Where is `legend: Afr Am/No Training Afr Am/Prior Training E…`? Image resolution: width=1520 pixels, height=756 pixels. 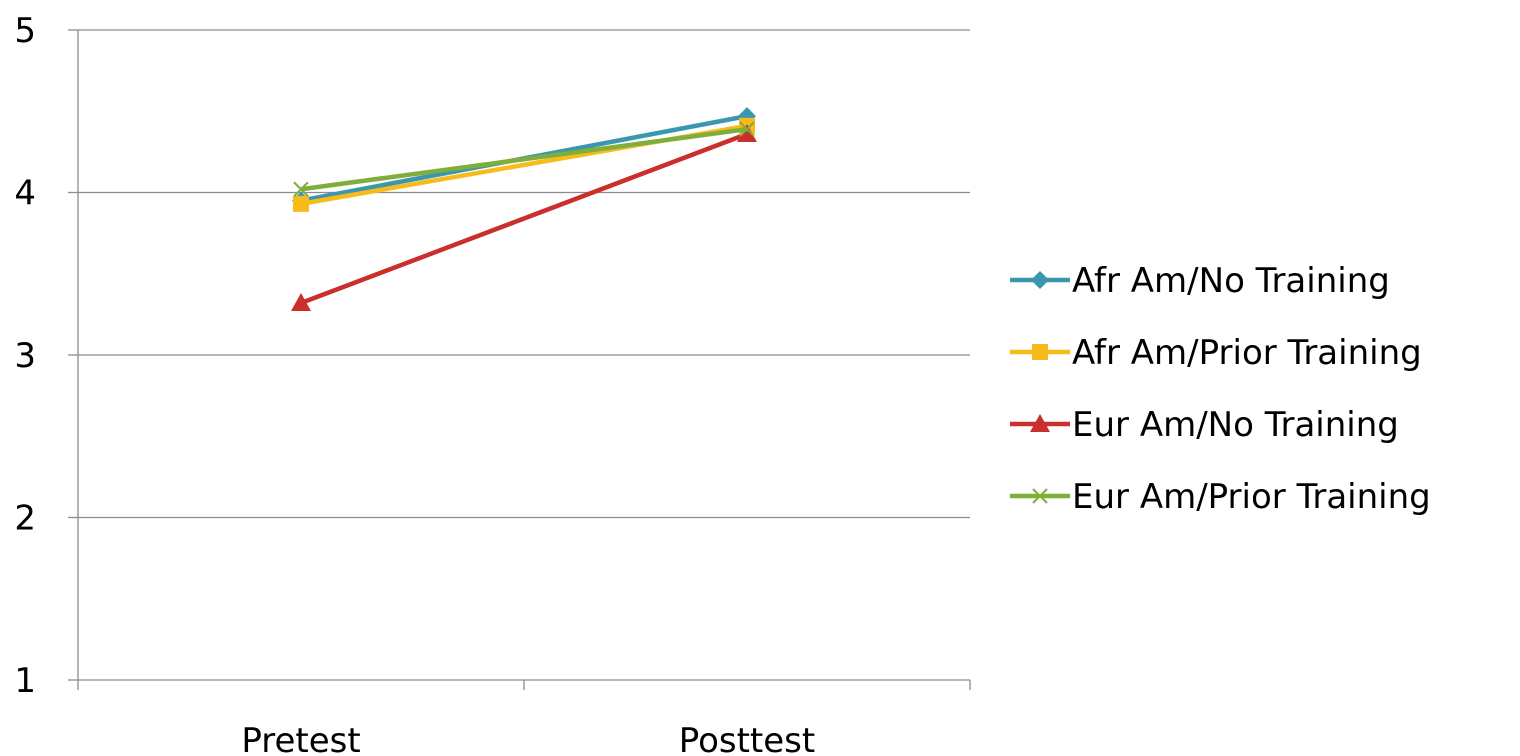
legend: Afr Am/No Training Afr Am/Prior Training E… is located at coordinates (1220, 389).